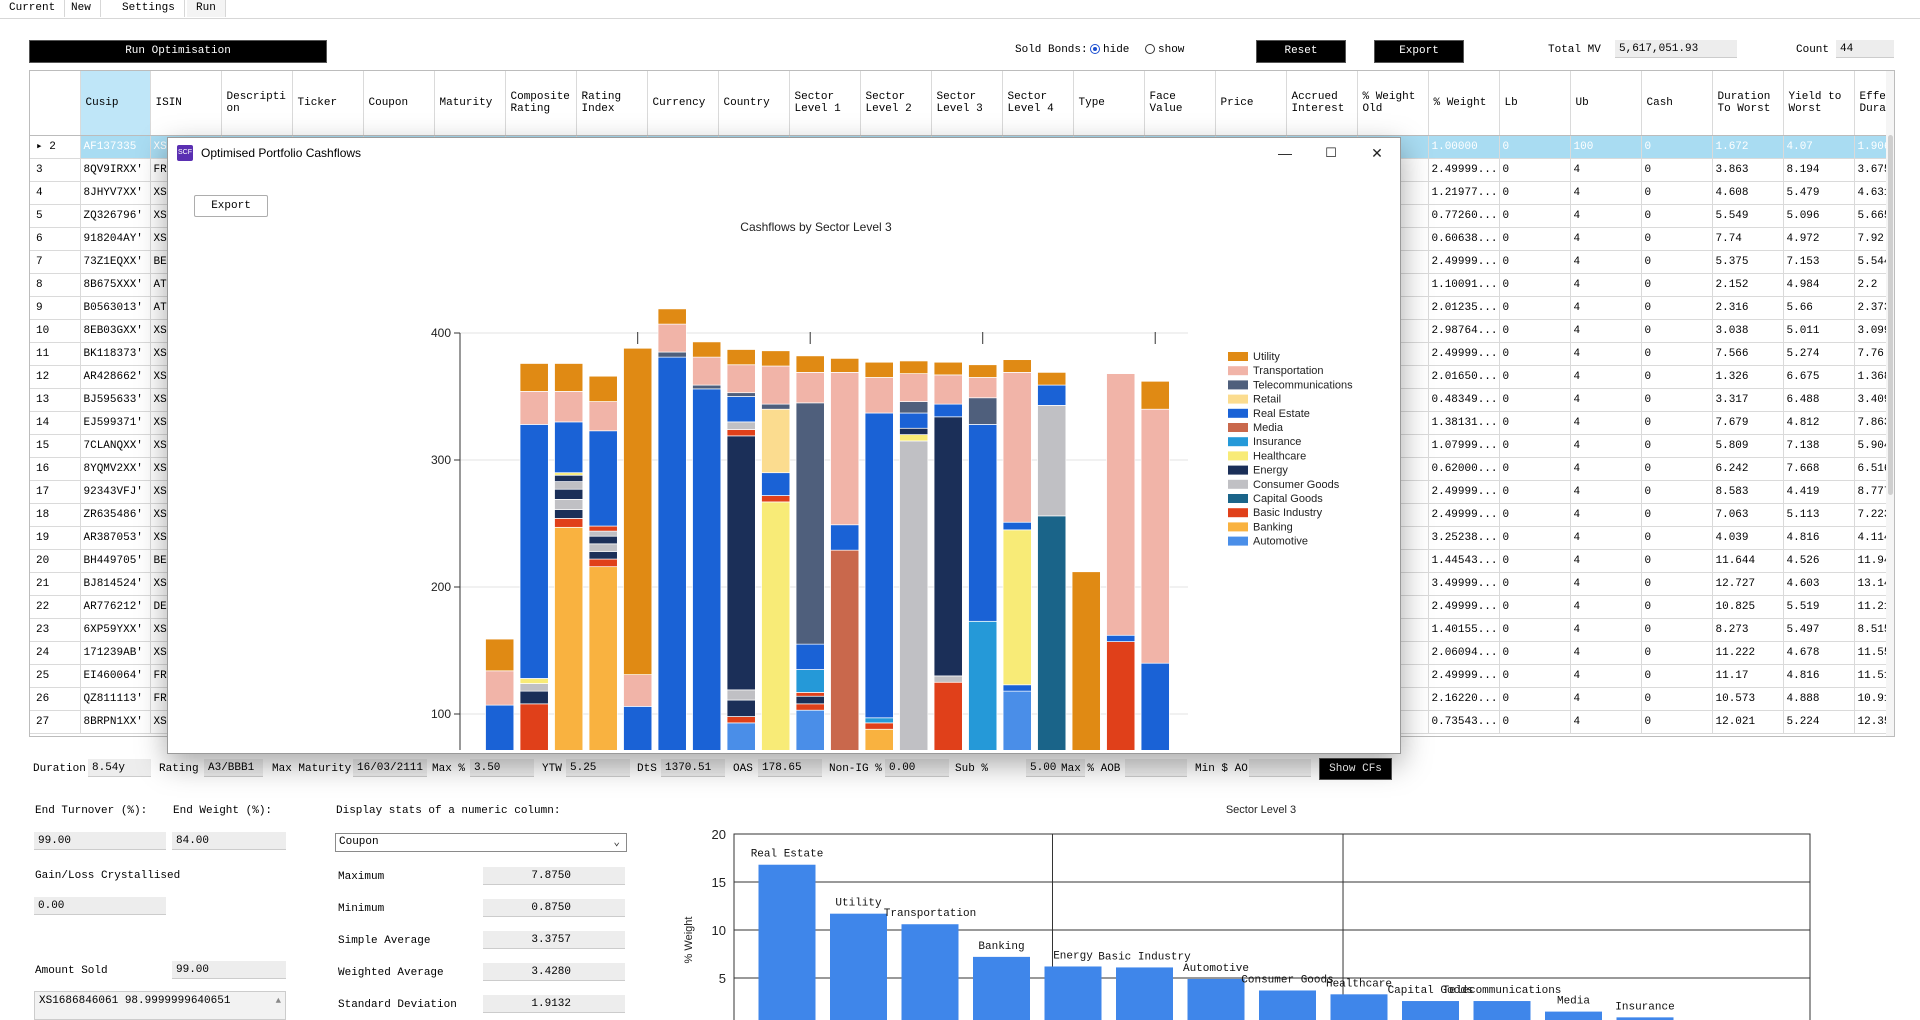 The image size is (1920, 1020). What do you see at coordinates (55, 676) in the screenshot?
I see `row-number: 25` at bounding box center [55, 676].